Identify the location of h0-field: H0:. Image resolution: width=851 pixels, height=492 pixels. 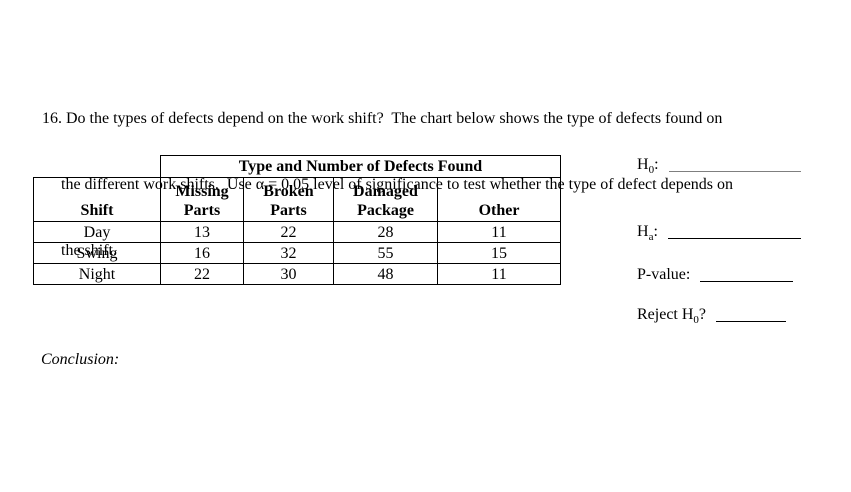
(719, 165).